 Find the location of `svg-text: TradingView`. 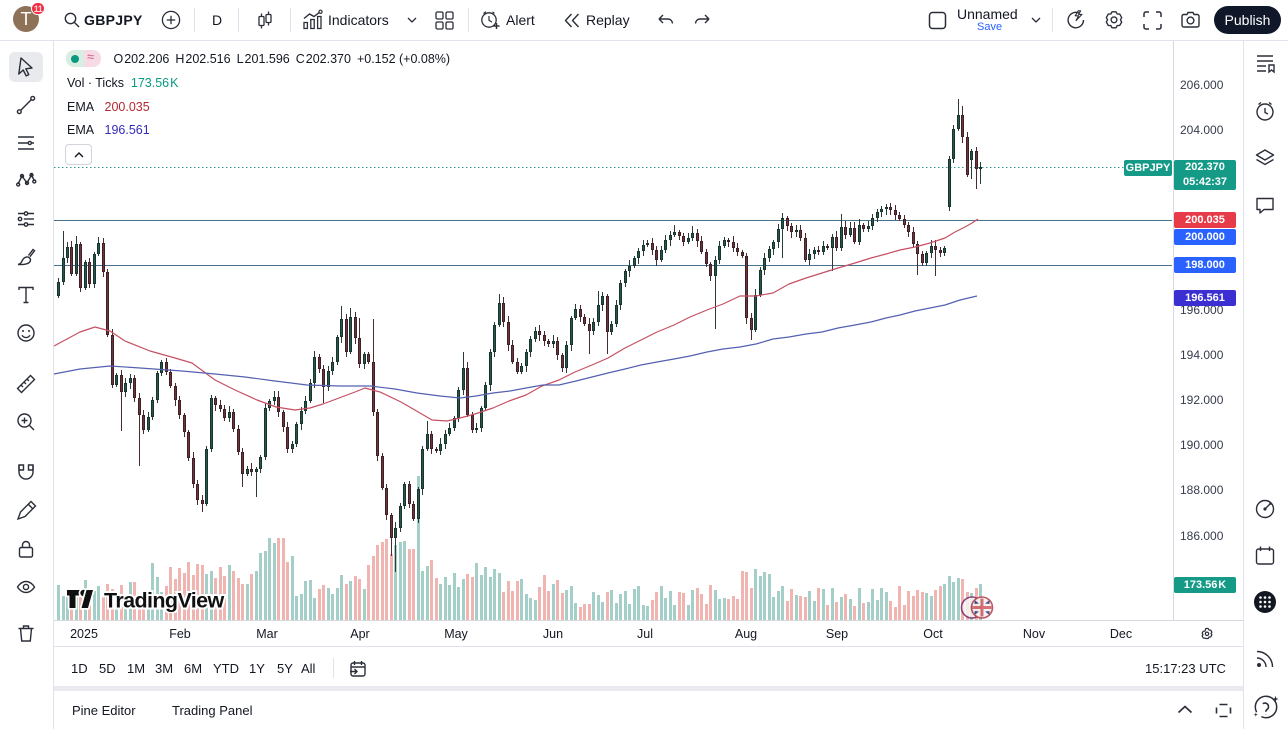

svg-text: TradingView is located at coordinates (164, 601).